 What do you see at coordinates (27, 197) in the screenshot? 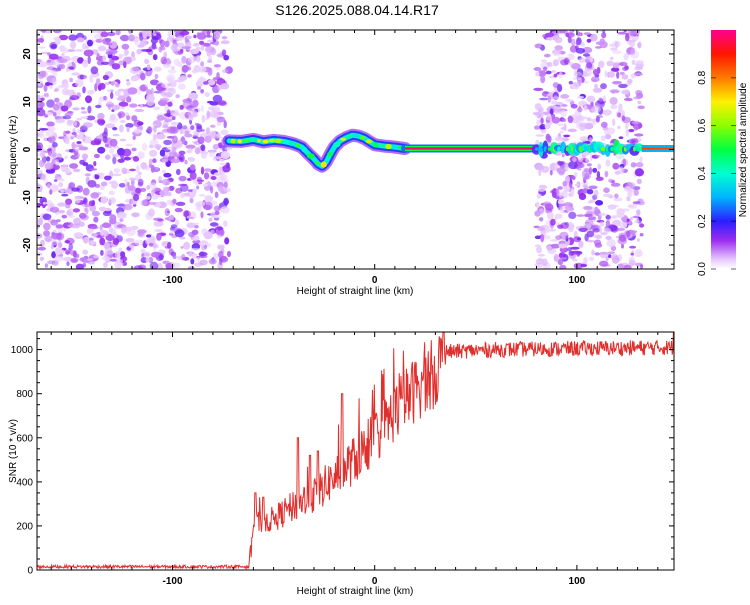
I see `y-tick-label: -10` at bounding box center [27, 197].